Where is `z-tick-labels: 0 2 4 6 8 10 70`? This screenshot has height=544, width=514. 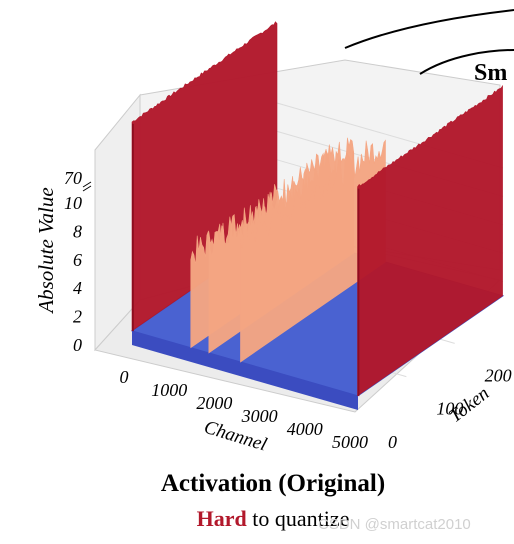 z-tick-labels: 0 2 4 6 8 10 70 is located at coordinates (73, 261).